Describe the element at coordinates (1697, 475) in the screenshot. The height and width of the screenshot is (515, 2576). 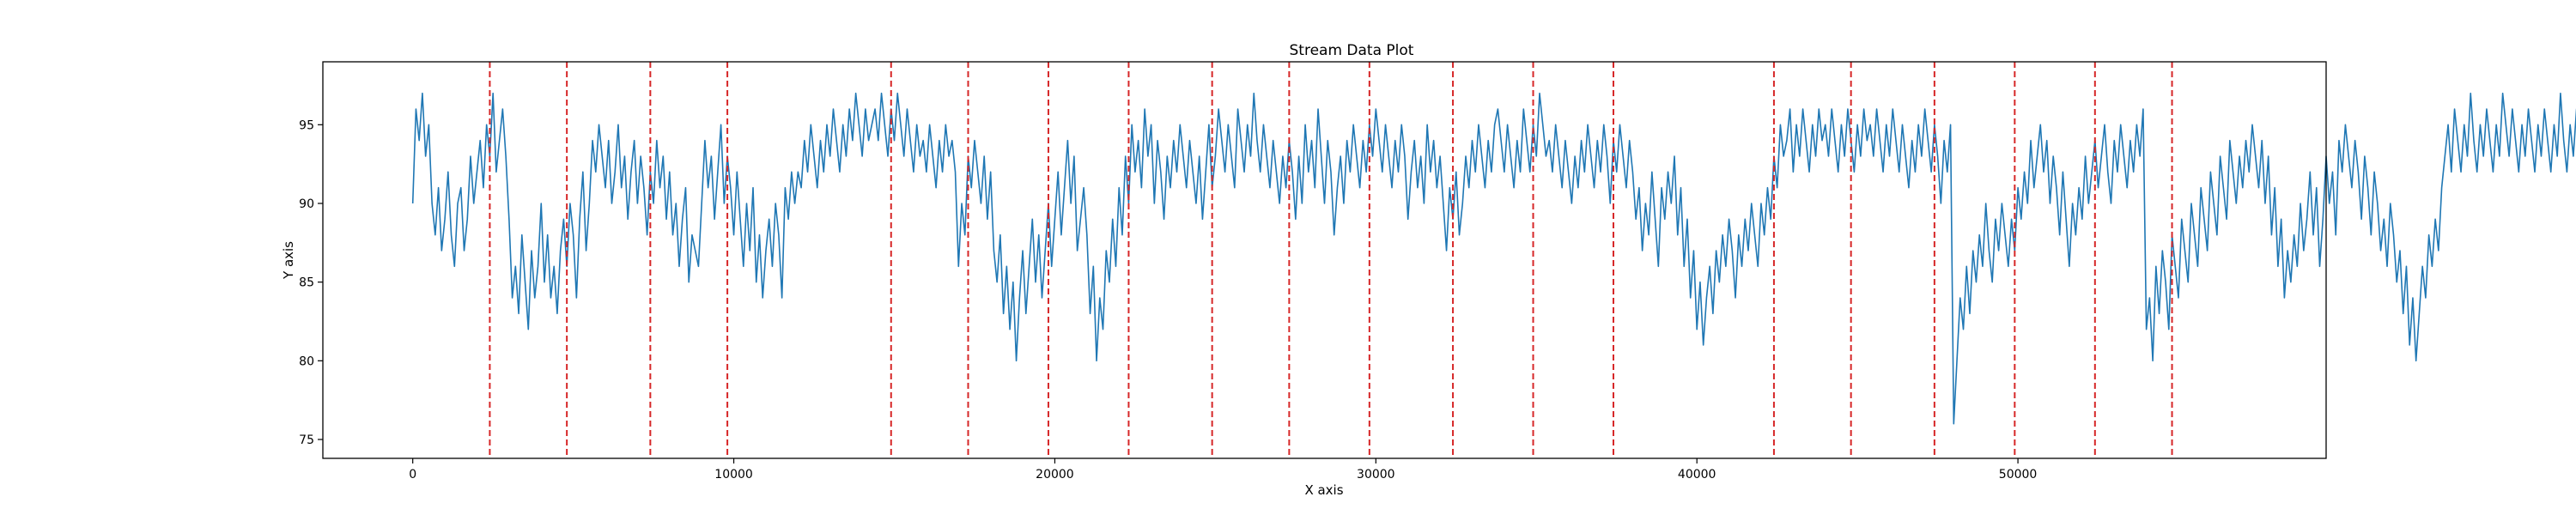
I see `x-tick-label: 40000` at that location.